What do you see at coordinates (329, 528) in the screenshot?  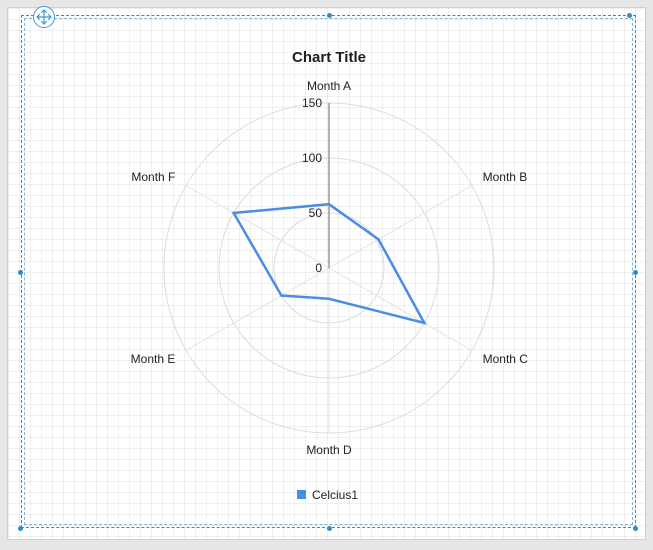 I see `resize-handle-bottom` at bounding box center [329, 528].